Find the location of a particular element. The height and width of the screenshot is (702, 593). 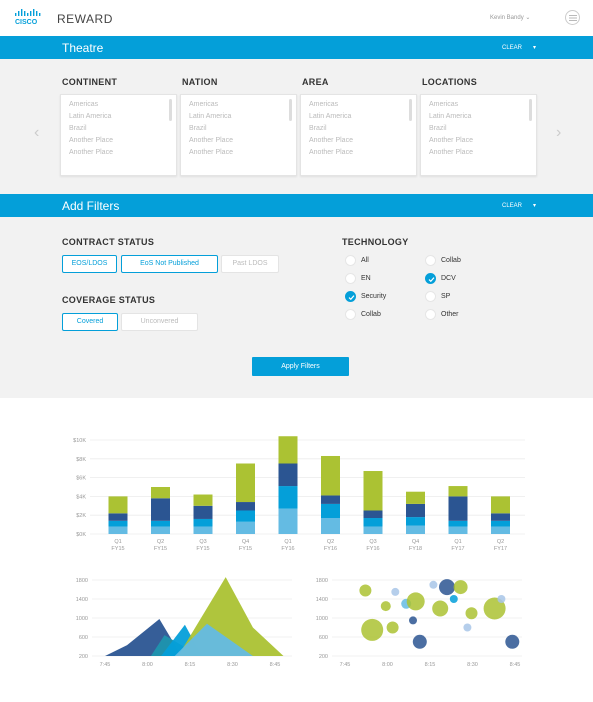

area-series is located at coordinates (213, 639).